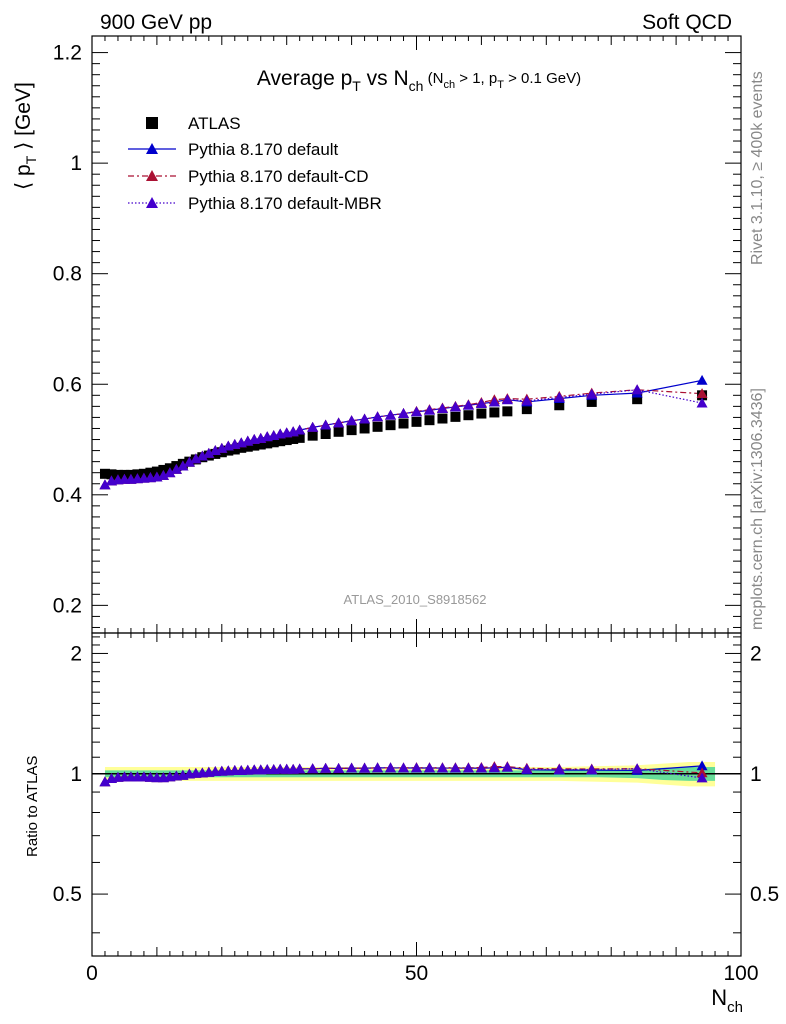 Image resolution: width=786 pixels, height=1024 pixels. What do you see at coordinates (25, 136) in the screenshot?
I see `y-axis-label: ⟨ pT ⟩ [GeV]` at bounding box center [25, 136].